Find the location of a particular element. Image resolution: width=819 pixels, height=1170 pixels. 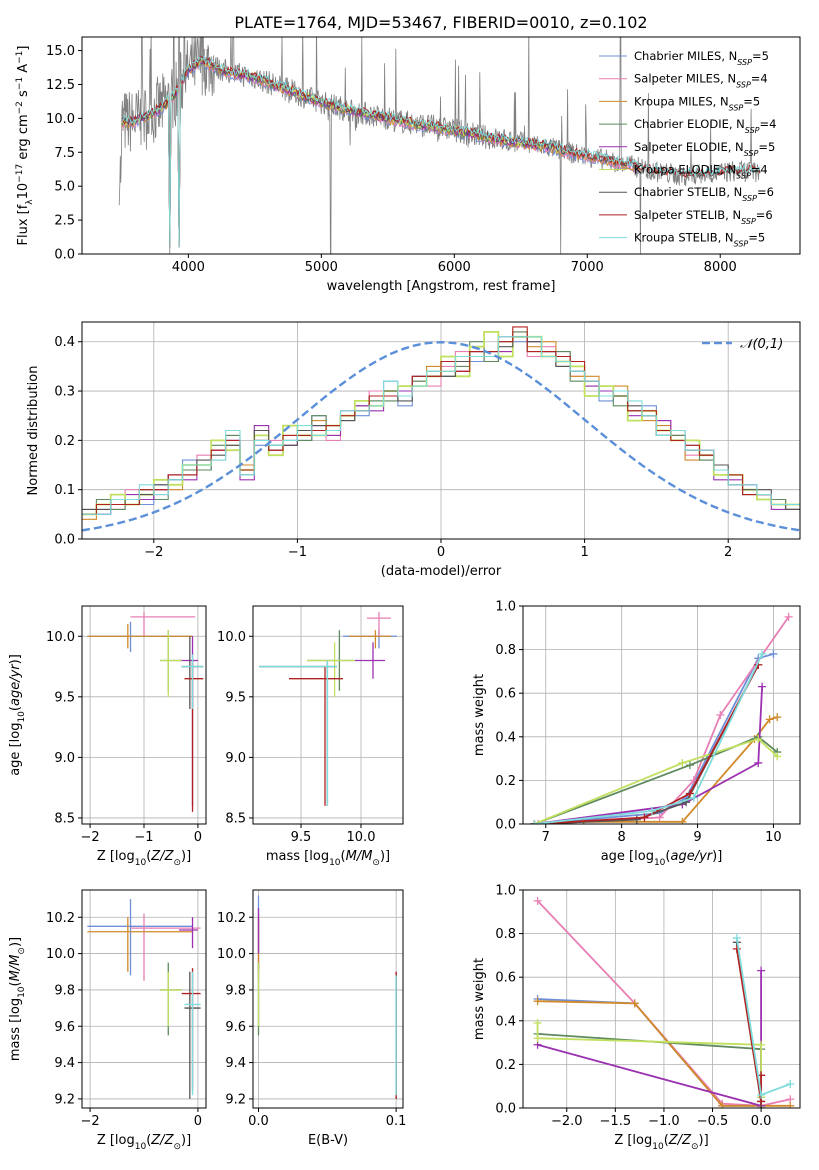

x-axis-label: wavelength [Angstrom, rest frame] is located at coordinates (441, 286).